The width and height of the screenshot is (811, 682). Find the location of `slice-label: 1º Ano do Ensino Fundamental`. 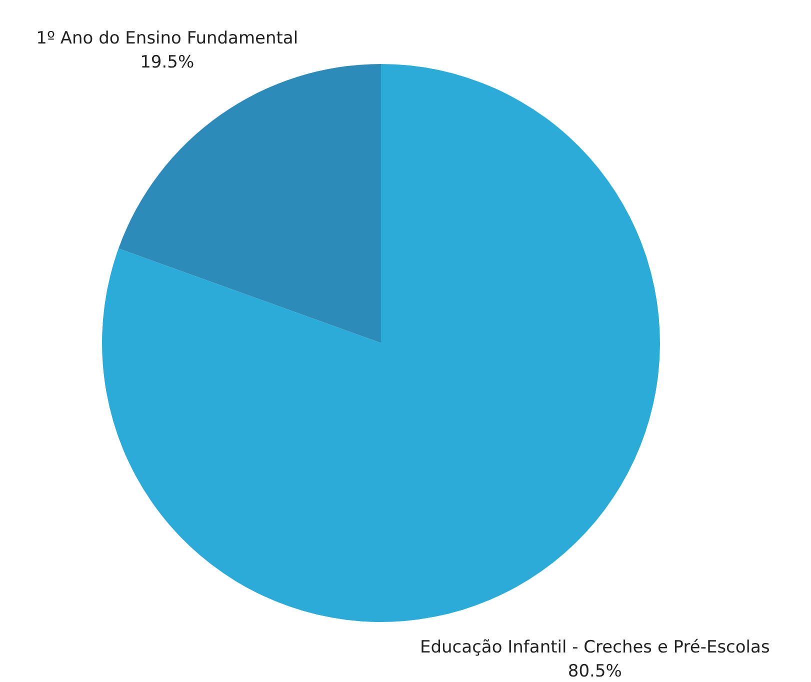

slice-label: 1º Ano do Ensino Fundamental is located at coordinates (167, 38).